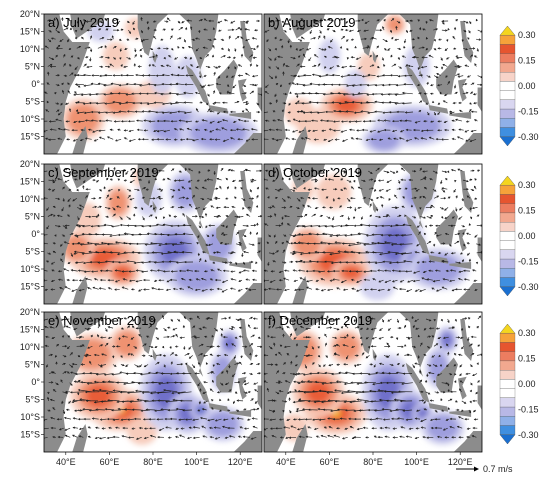 Image resolution: width=550 pixels, height=484 pixels. What do you see at coordinates (153, 462) in the screenshot?
I see `lon-tick-label: 80°E` at bounding box center [153, 462].